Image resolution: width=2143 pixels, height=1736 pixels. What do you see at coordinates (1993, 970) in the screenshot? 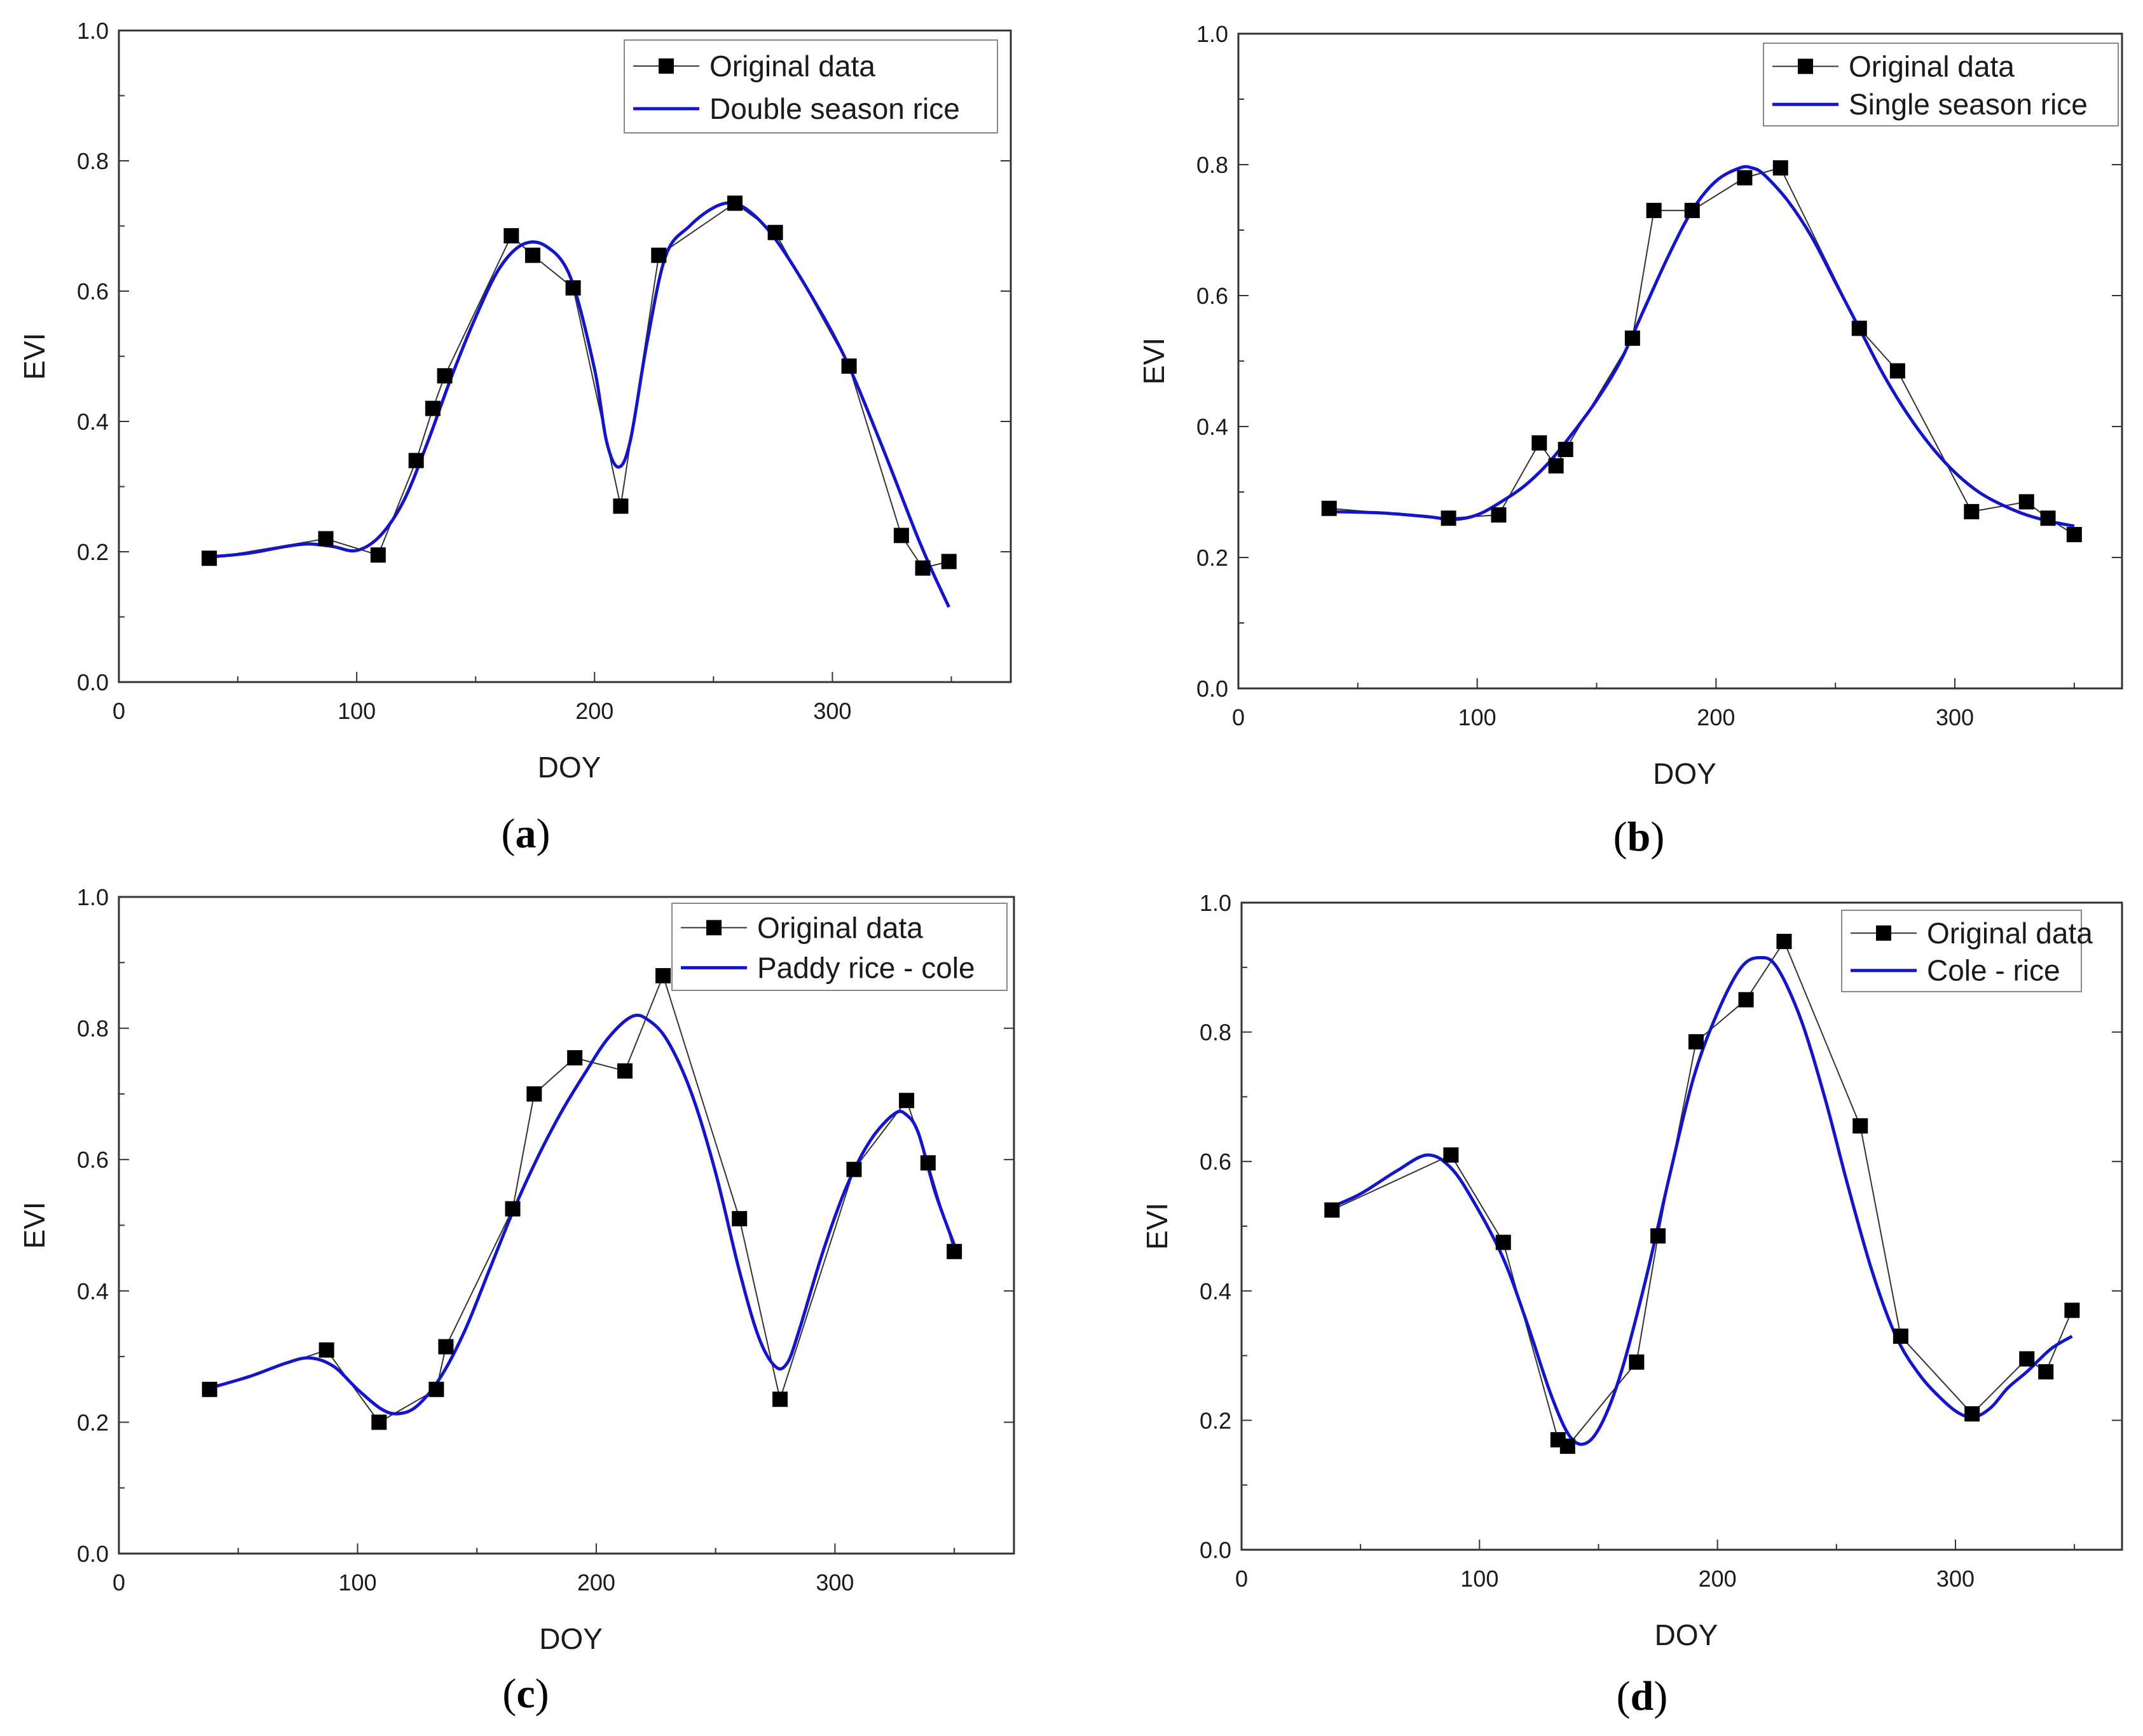
I see `legend-fit-label-d: Cole - rice` at bounding box center [1993, 970].